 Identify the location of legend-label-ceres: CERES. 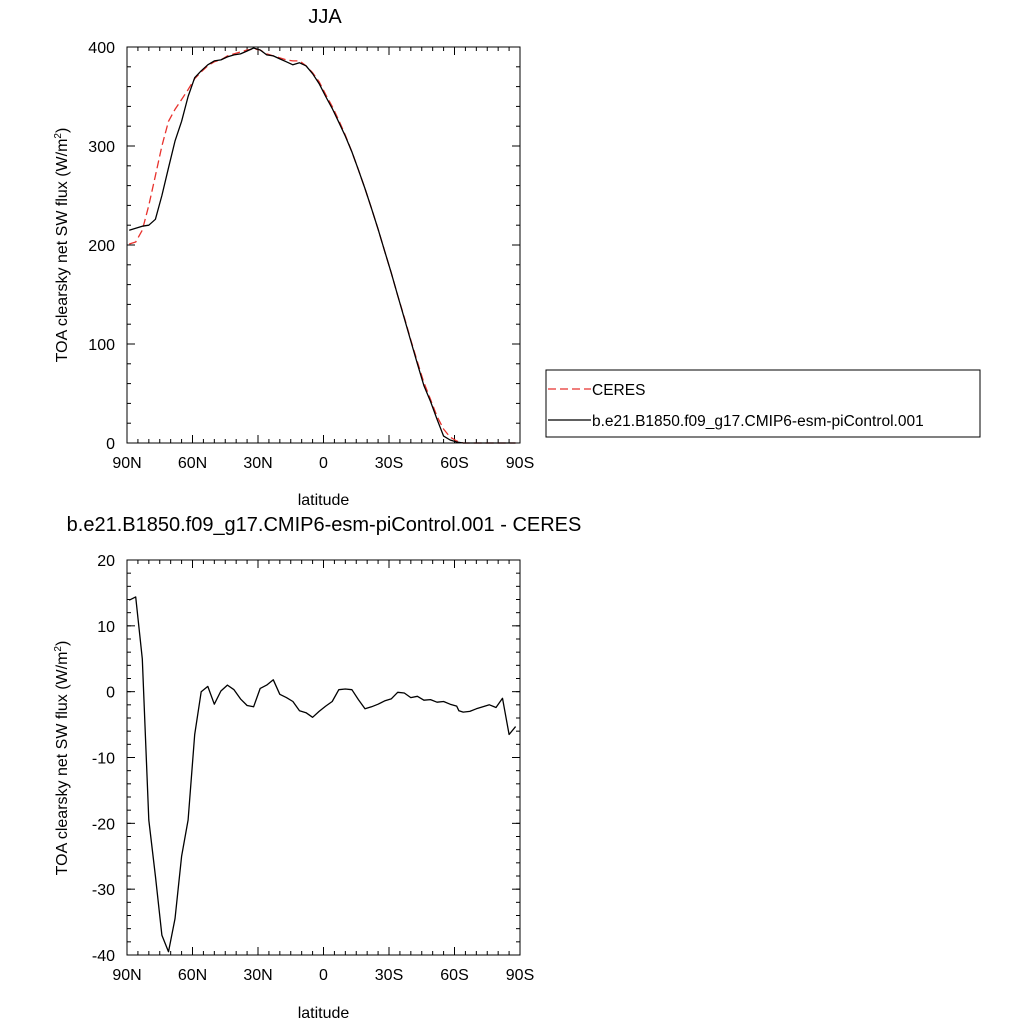
(618, 390).